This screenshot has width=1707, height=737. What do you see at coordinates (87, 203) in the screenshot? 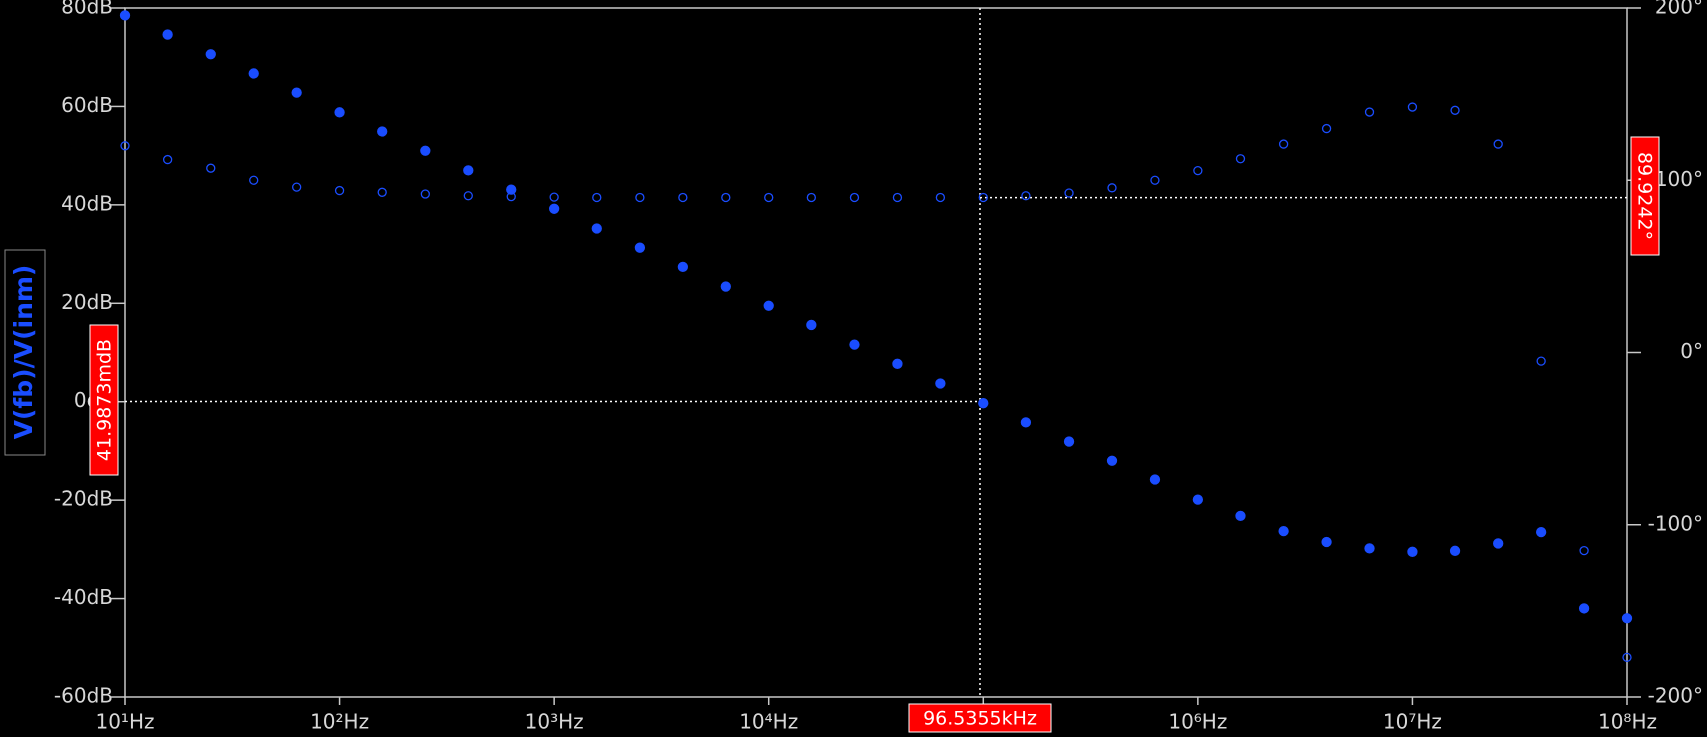
I see `y-tick-label: 40dB` at bounding box center [87, 203].